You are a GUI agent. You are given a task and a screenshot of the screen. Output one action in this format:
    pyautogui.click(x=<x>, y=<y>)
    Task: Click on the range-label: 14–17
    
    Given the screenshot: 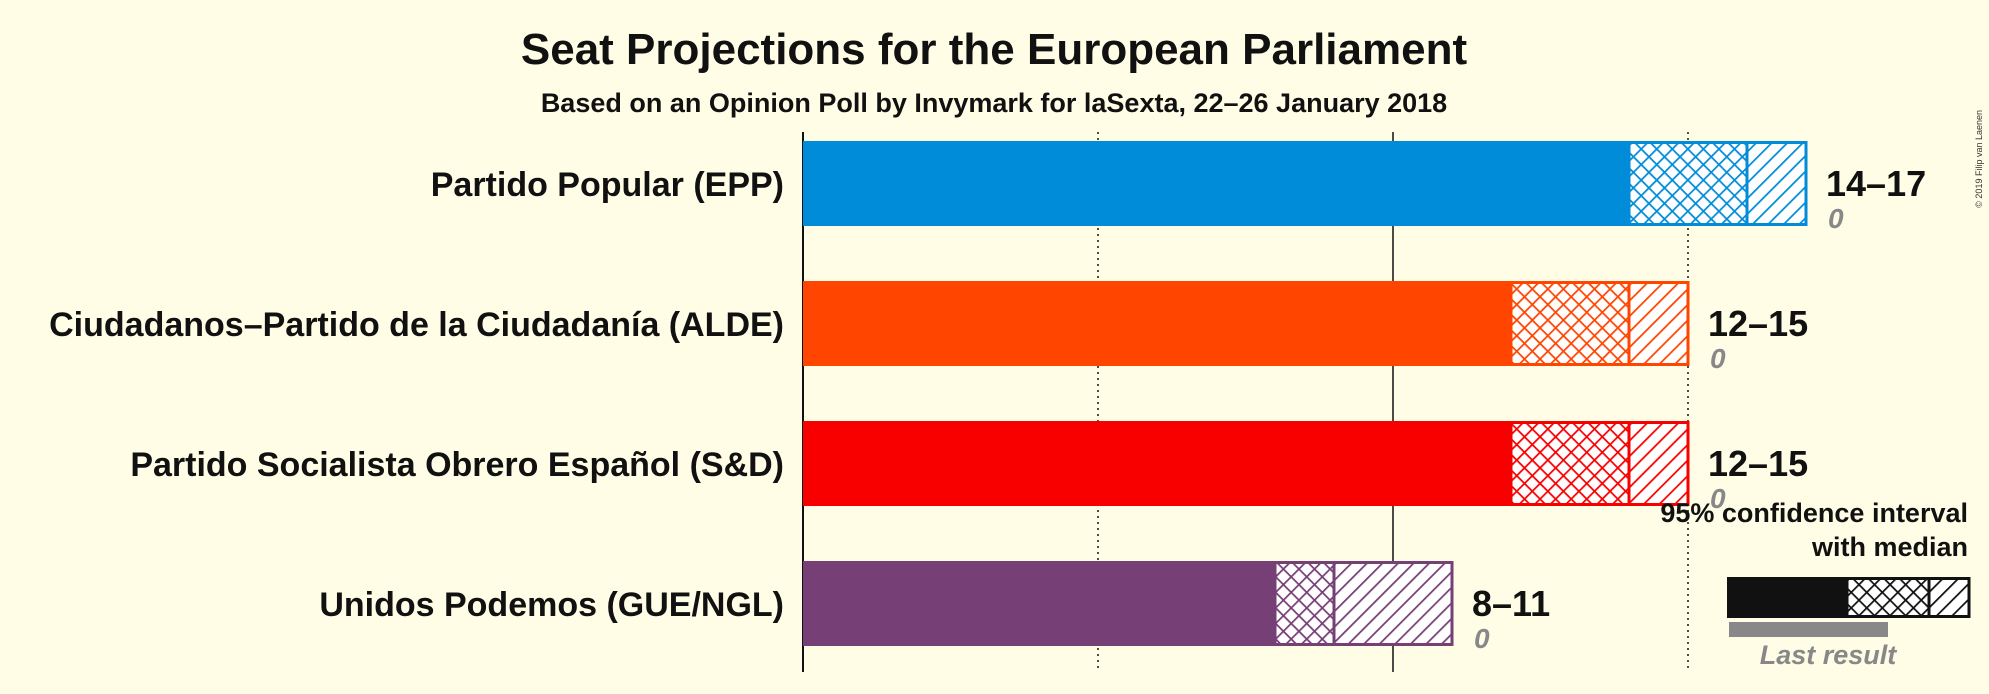 What is the action you would take?
    pyautogui.click(x=1876, y=183)
    